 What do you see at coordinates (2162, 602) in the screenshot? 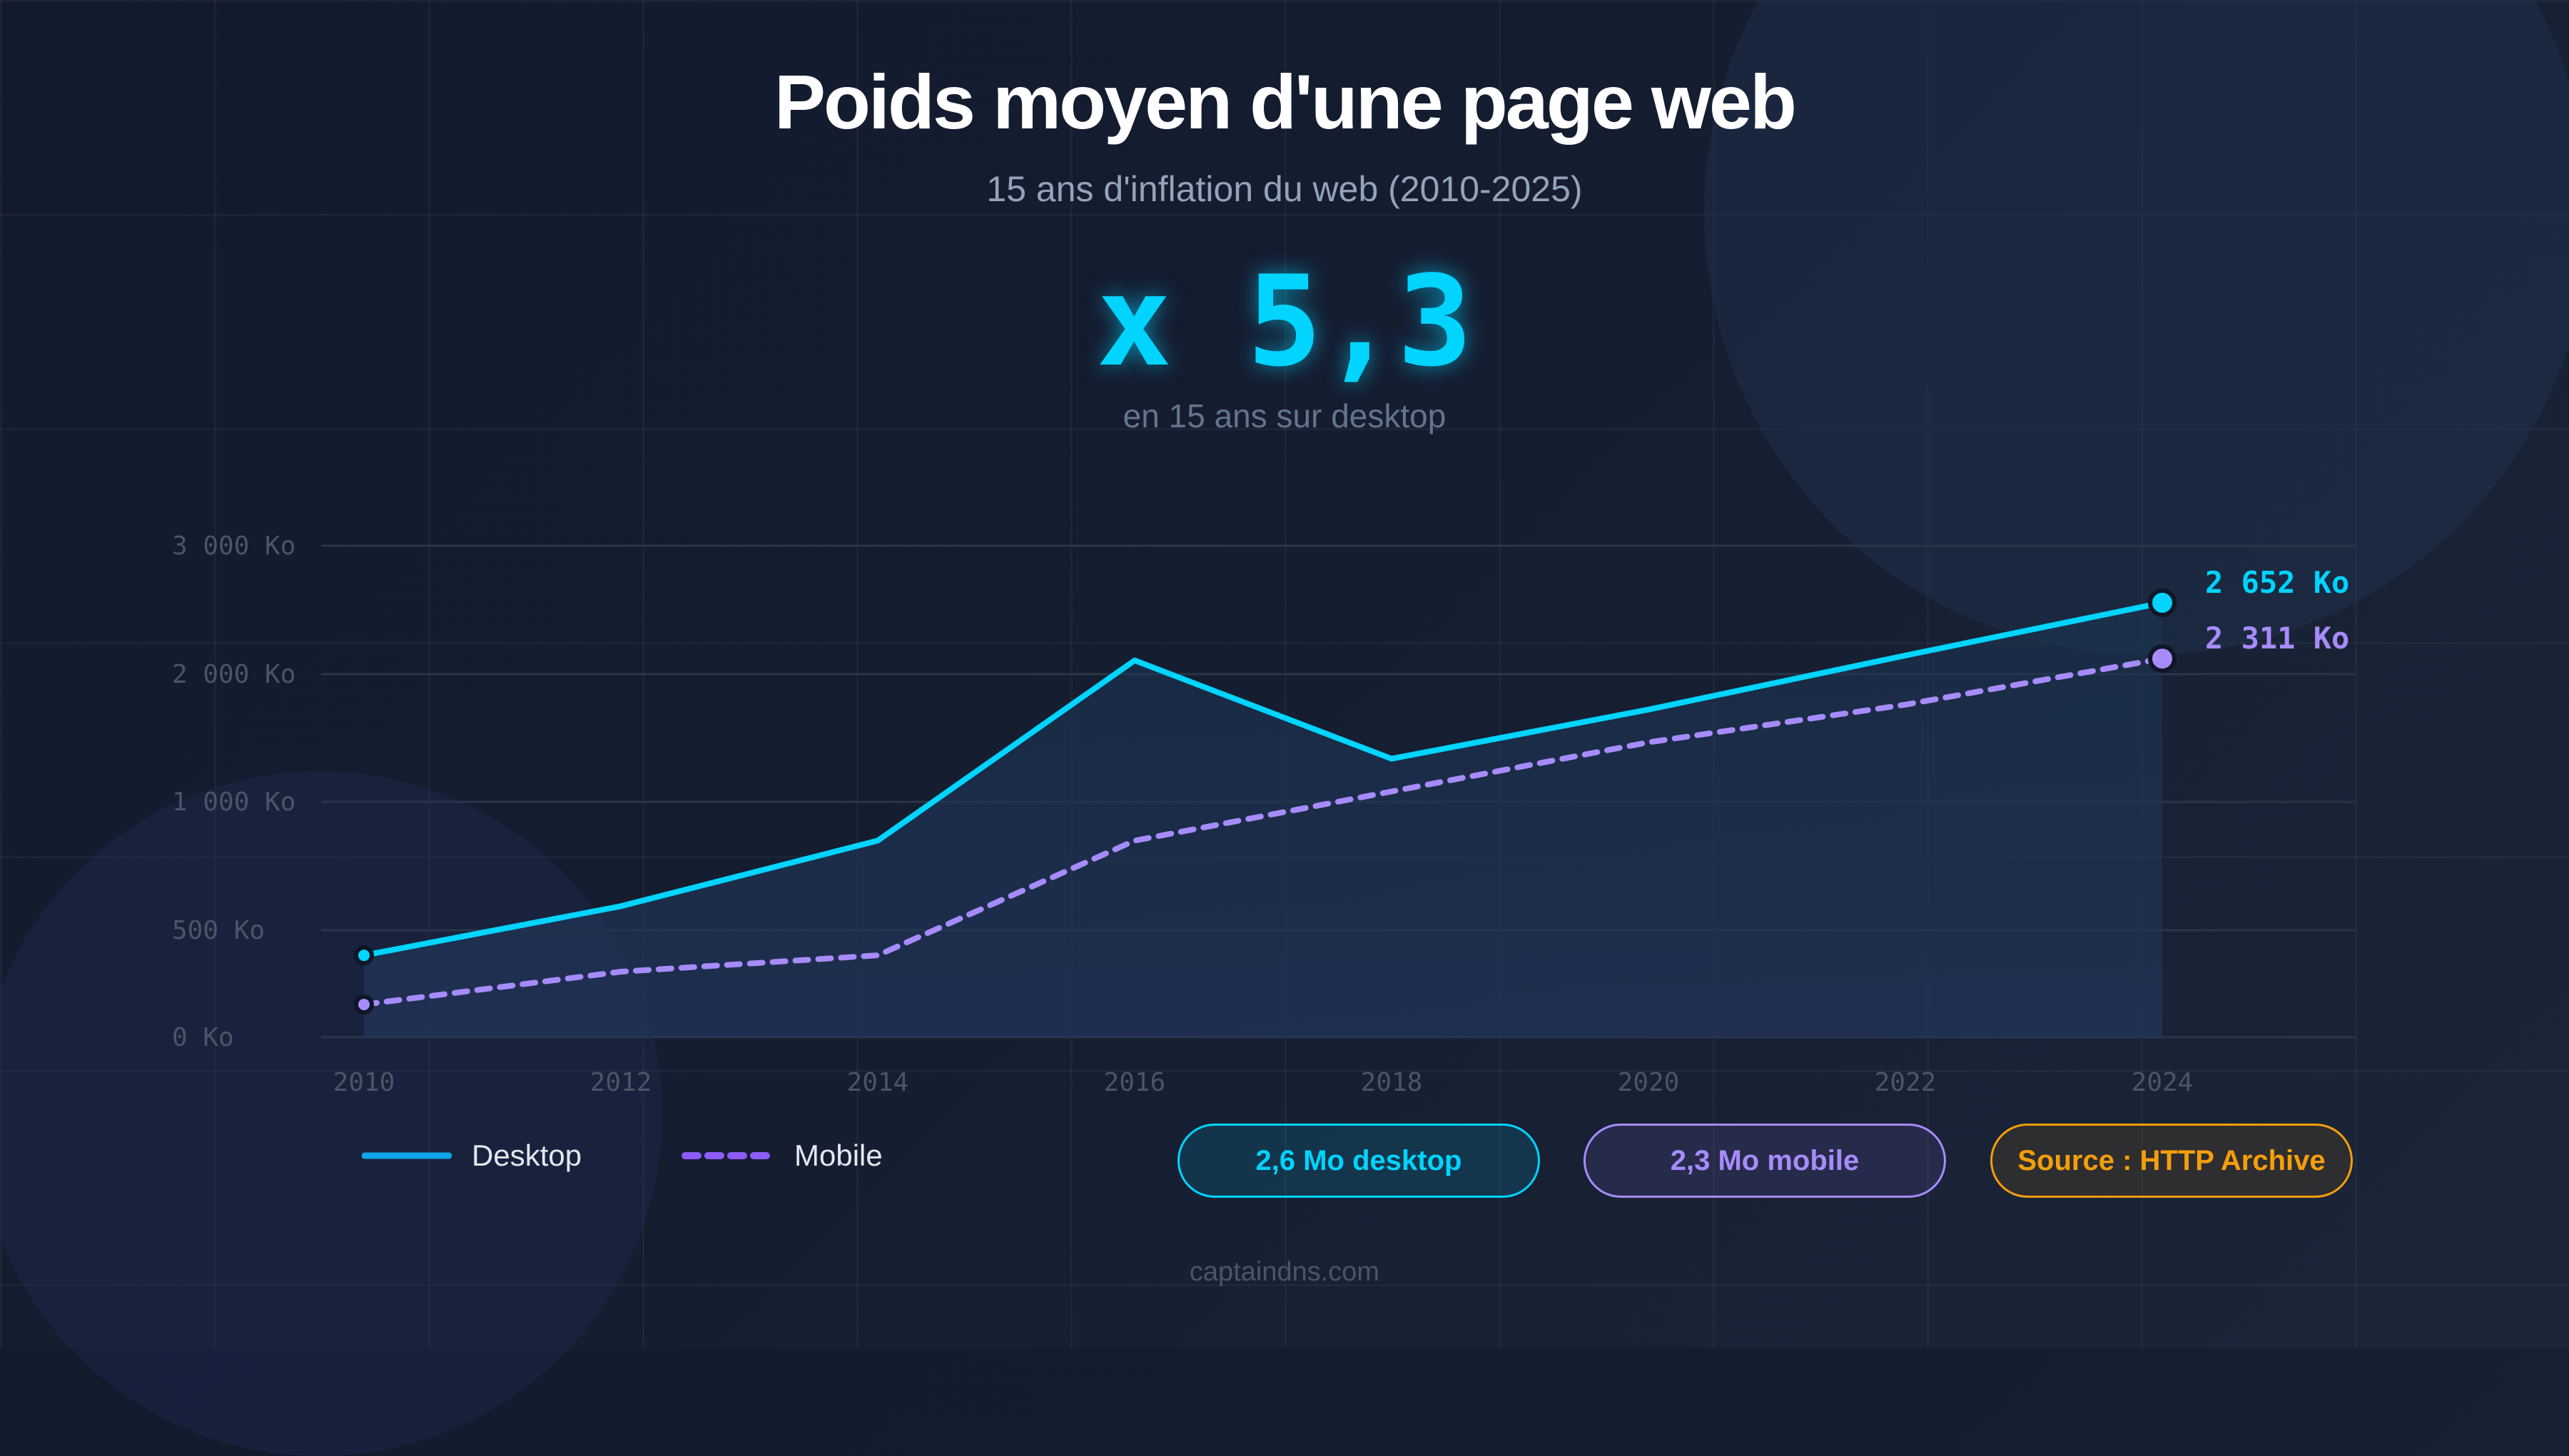
I see `desktop-end-point` at bounding box center [2162, 602].